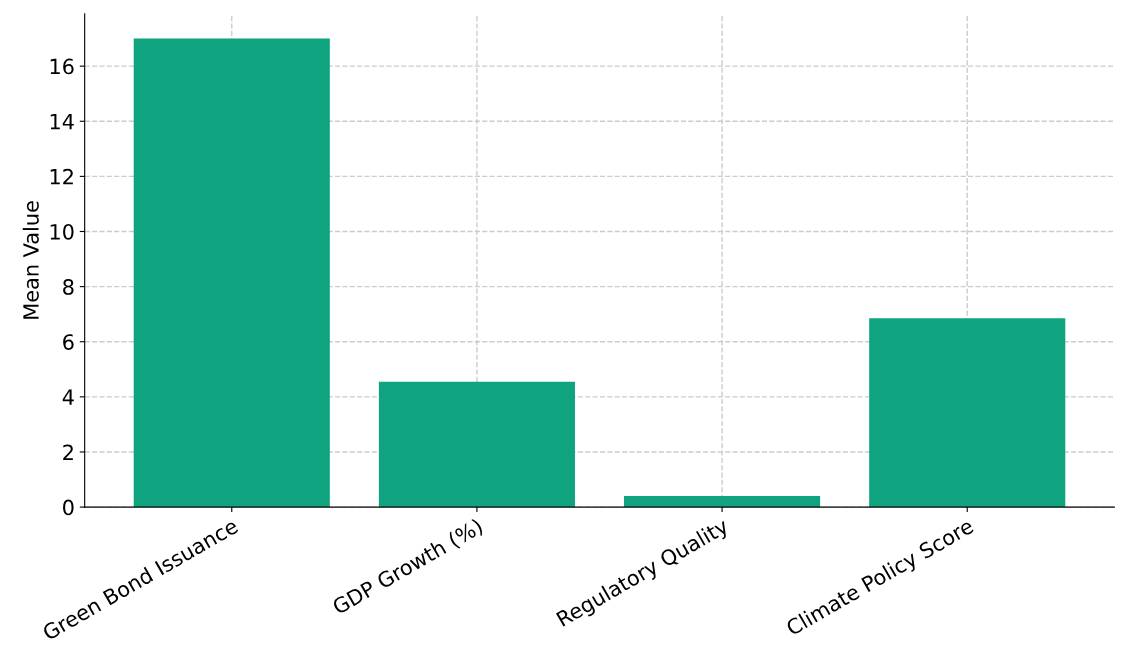 The width and height of the screenshot is (1129, 656). What do you see at coordinates (68, 342) in the screenshot?
I see `y-tick-label: 6` at bounding box center [68, 342].